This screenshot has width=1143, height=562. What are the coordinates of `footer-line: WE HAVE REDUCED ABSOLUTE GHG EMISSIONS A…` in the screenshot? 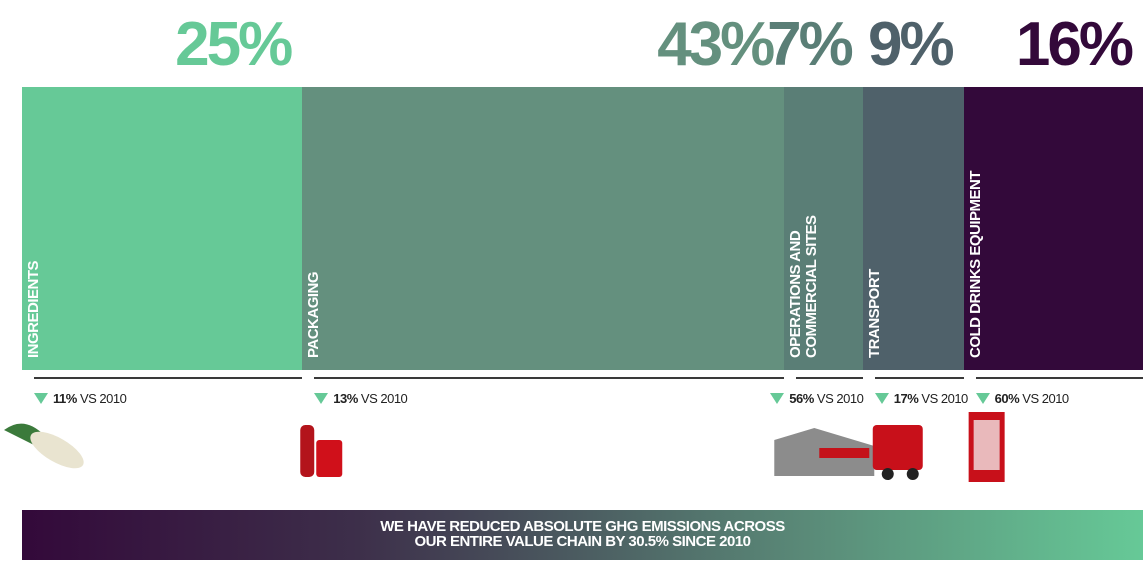 It's located at (582, 526).